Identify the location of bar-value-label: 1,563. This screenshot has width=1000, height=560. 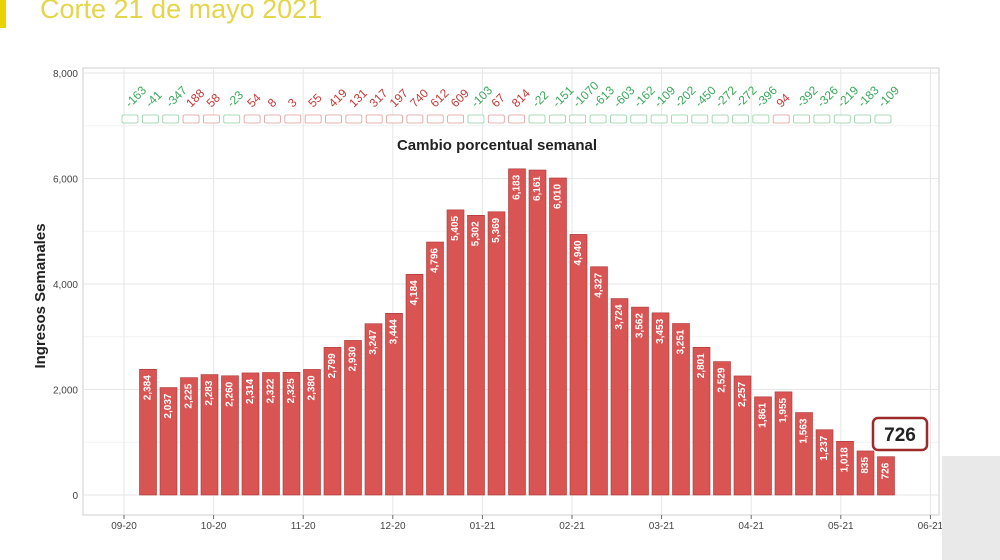
(804, 430).